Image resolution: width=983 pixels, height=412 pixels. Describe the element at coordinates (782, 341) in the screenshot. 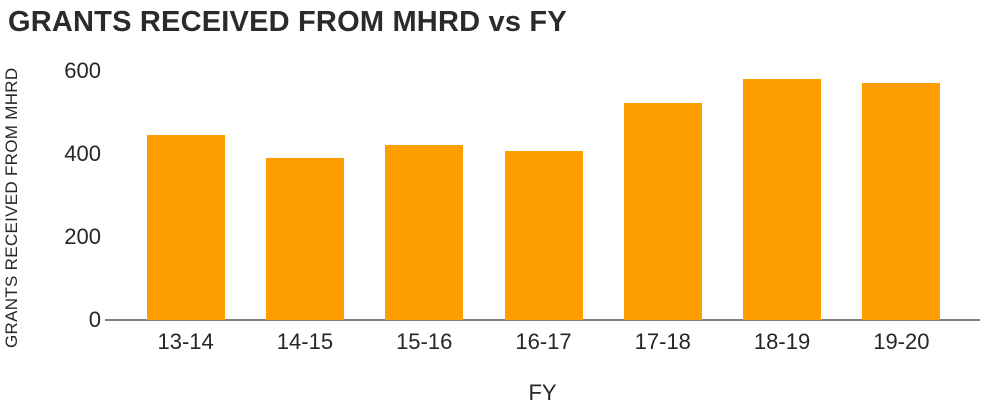

I see `x-tick-label: 18-19` at that location.